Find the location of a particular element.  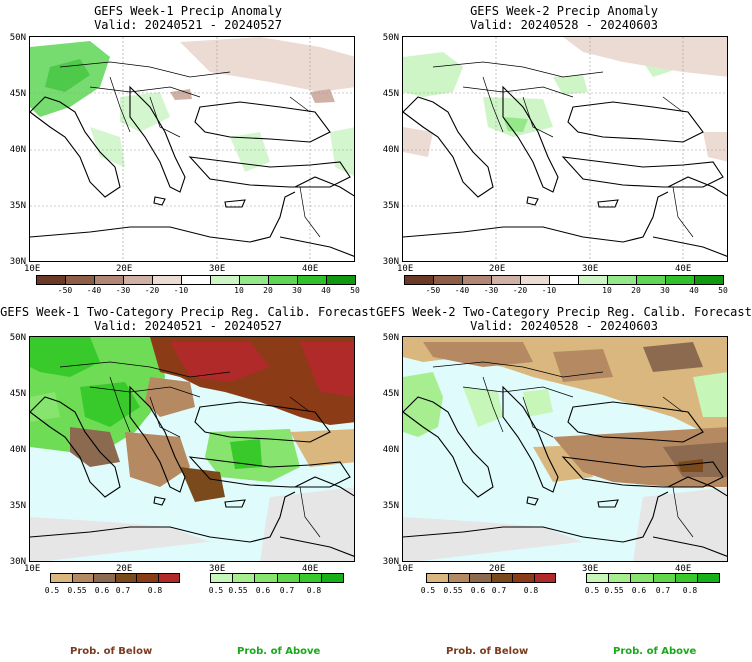

colorbar-label: 10 is located at coordinates (607, 290).